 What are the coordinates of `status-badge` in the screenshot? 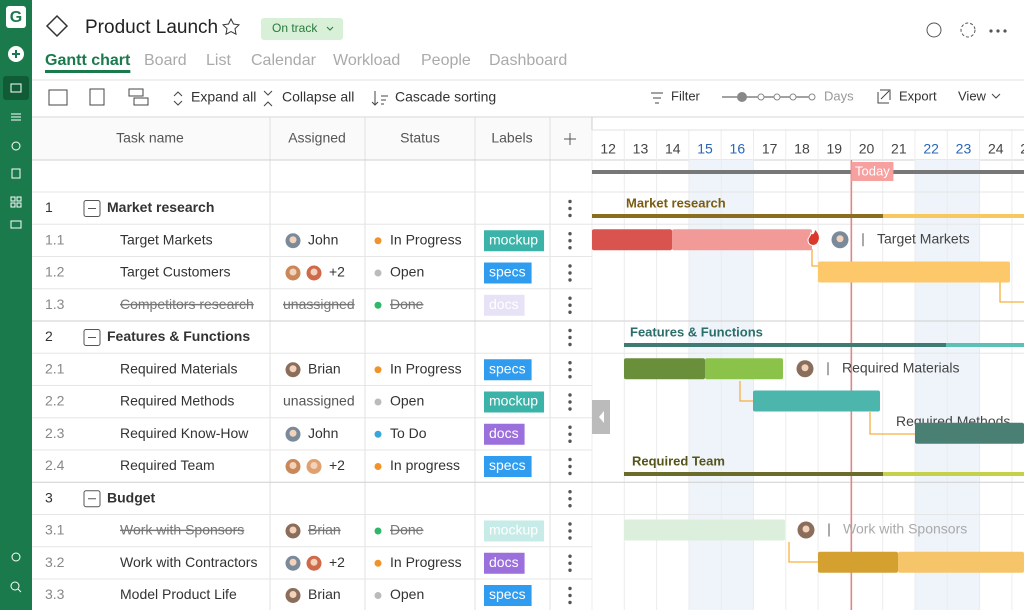 It's located at (302, 29).